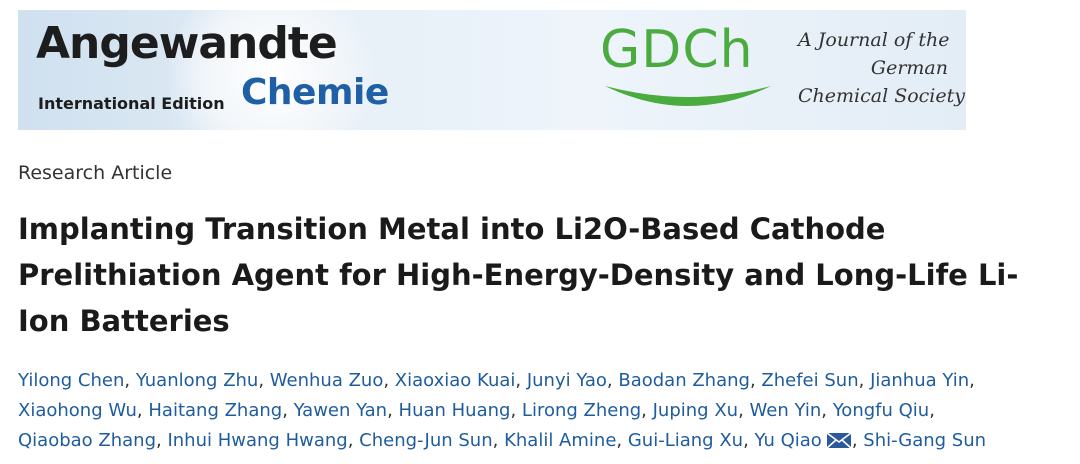 This screenshot has height=464, width=1080. What do you see at coordinates (810, 380) in the screenshot?
I see `author-link: Zhefei Sun` at bounding box center [810, 380].